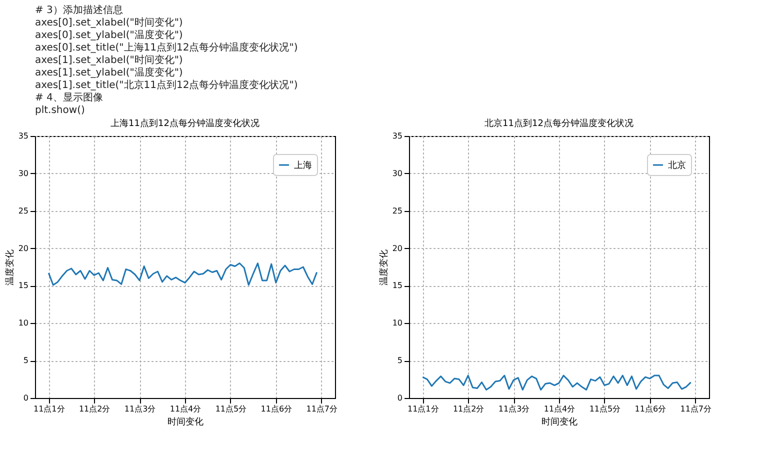  What do you see at coordinates (109, 22) in the screenshot?
I see `text: axes[0].set_xlabel("时间变化")` at bounding box center [109, 22].